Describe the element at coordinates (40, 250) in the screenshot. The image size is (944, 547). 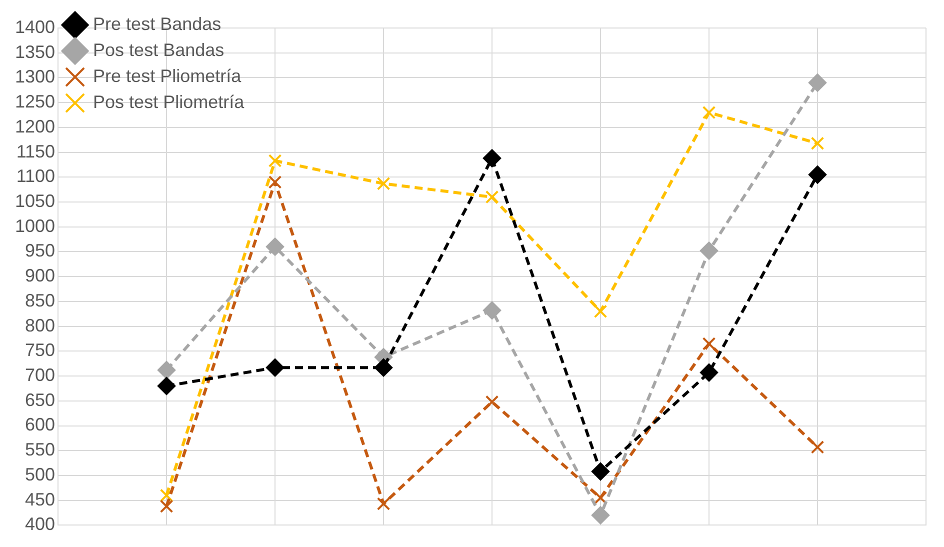
I see `y-tick-label: 950` at that location.